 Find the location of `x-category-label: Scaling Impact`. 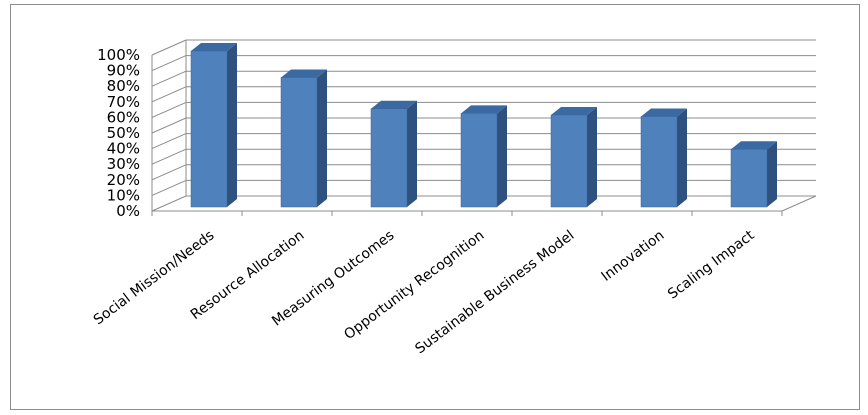

x-category-label: Scaling Impact is located at coordinates (711, 264).